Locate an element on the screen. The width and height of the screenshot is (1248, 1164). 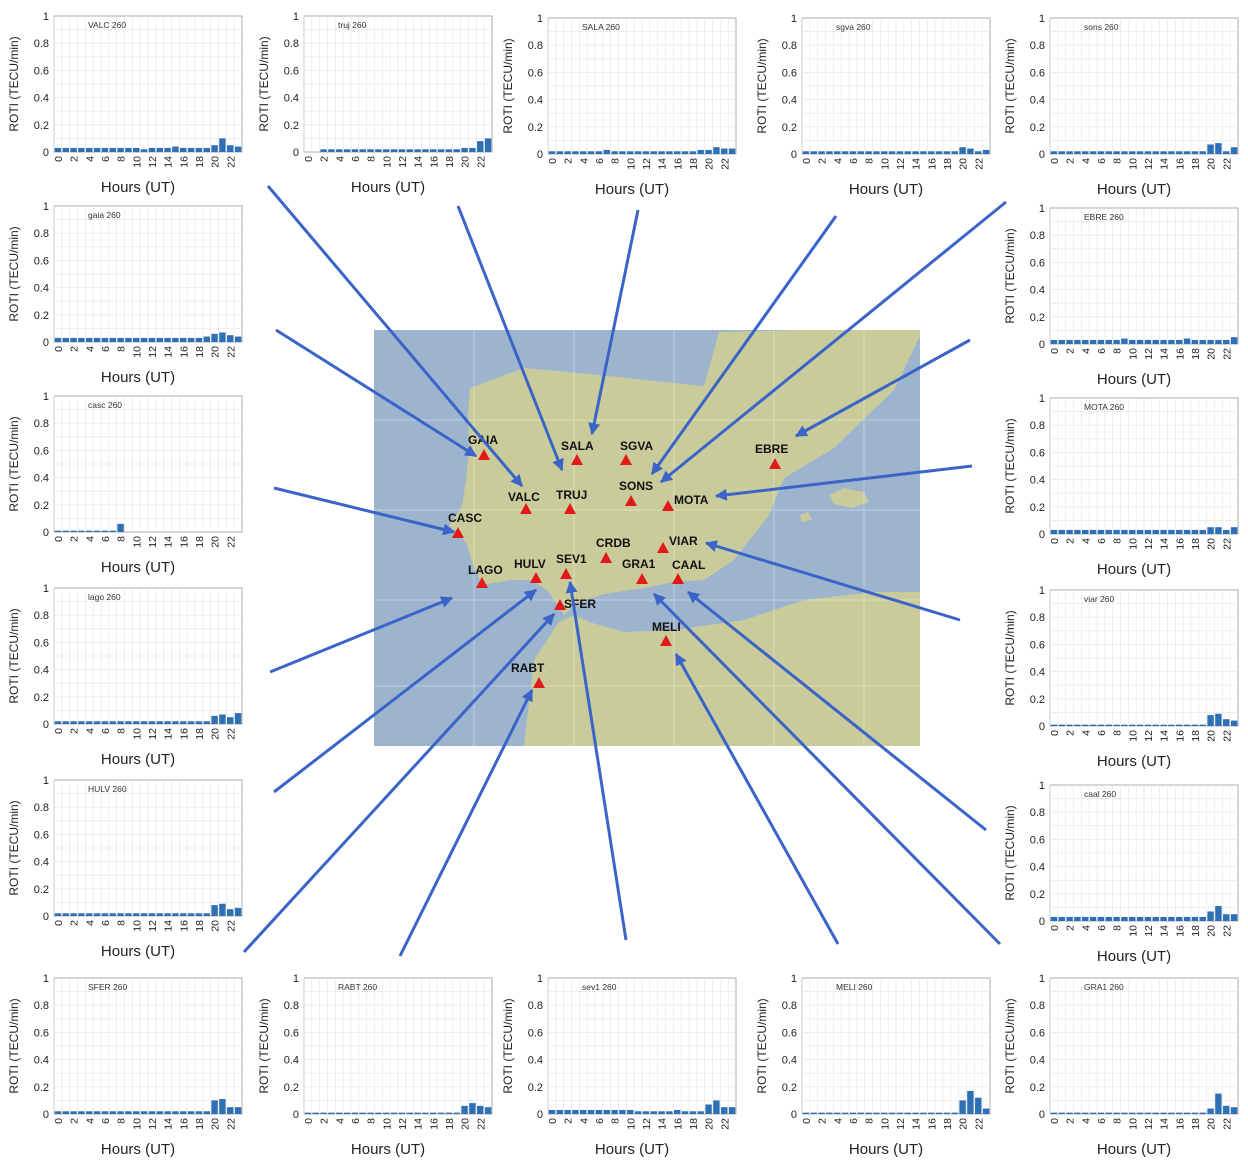
y-tick-label: 0.6 is located at coordinates (41, 643).